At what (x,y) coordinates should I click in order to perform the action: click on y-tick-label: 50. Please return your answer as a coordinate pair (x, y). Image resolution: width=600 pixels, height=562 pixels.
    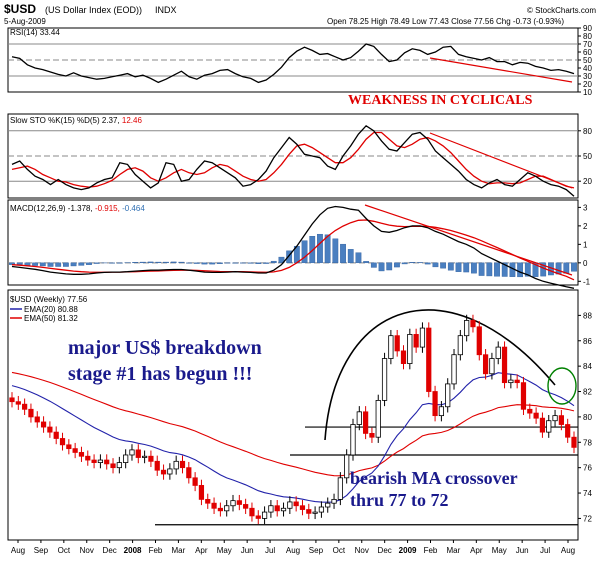
    Looking at the image, I should click on (587, 156).